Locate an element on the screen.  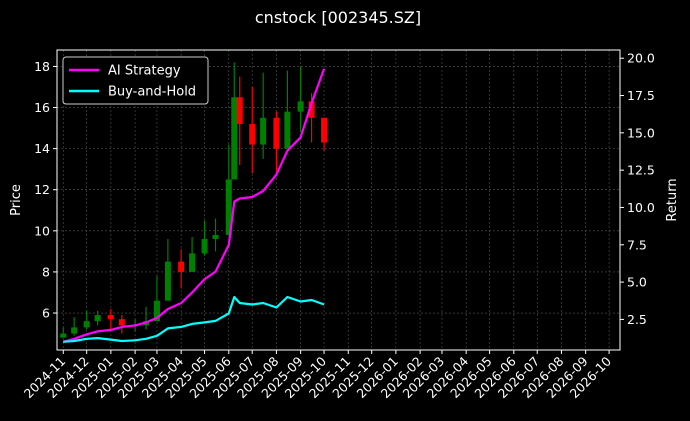
y-left-tick-label: 6 is located at coordinates (46, 313).